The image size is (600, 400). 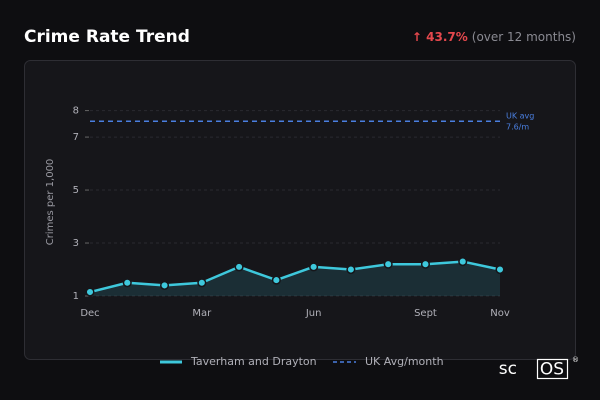 What do you see at coordinates (440, 37) in the screenshot?
I see `change-value: ↑ 43.7%` at bounding box center [440, 37].